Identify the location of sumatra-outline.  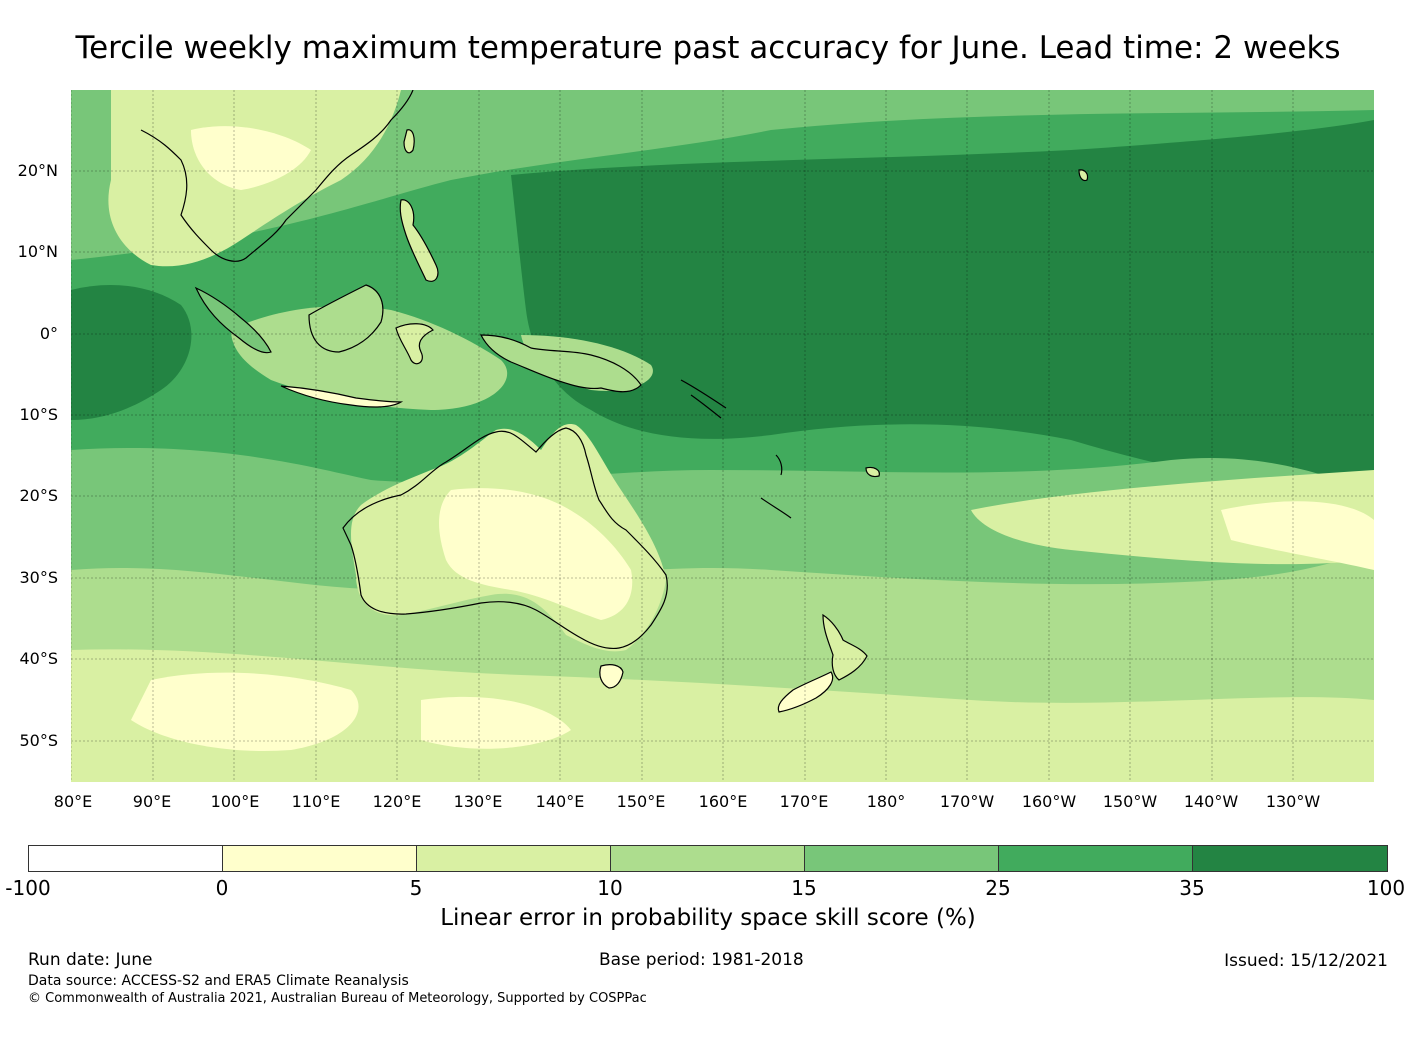
(233, 320).